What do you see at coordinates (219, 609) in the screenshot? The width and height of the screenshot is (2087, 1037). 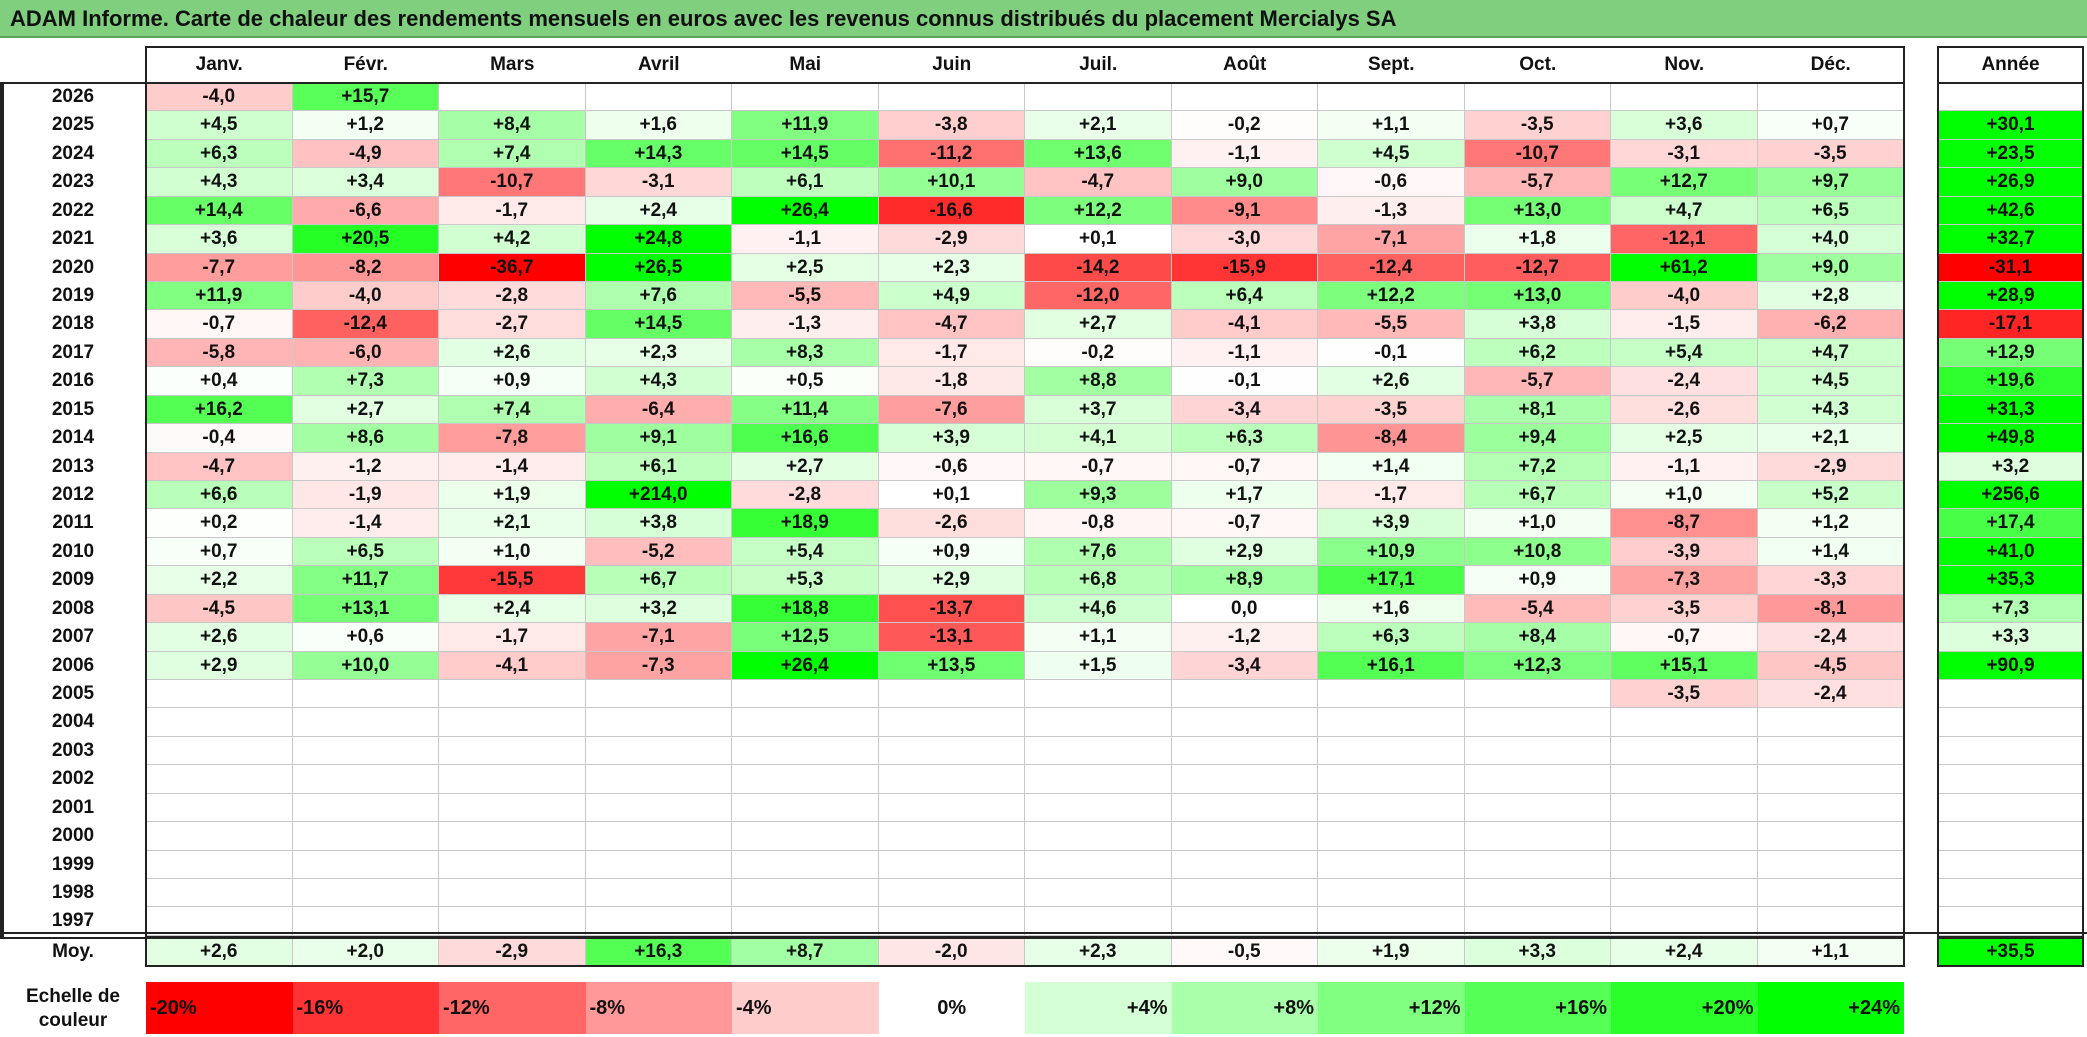 I see `heatmap-cell: -4,5` at bounding box center [219, 609].